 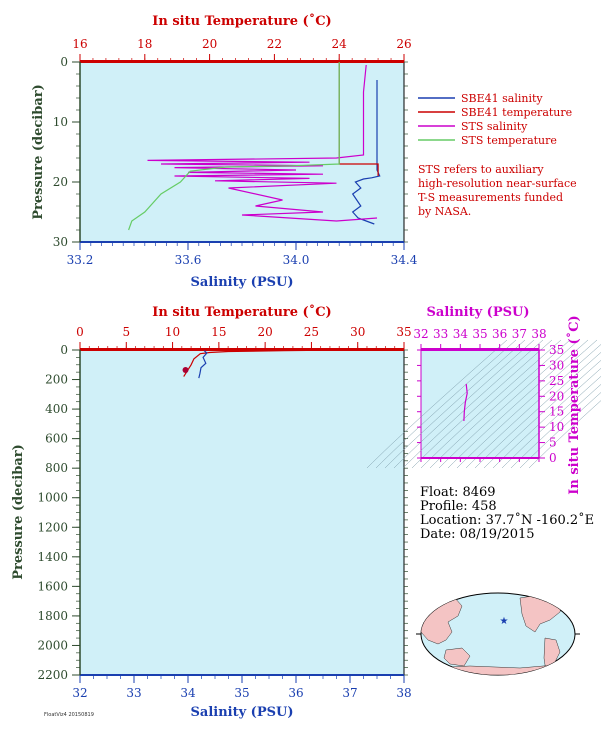 I want to click on ts-sal-tick-label: 37, so click(x=519, y=334).